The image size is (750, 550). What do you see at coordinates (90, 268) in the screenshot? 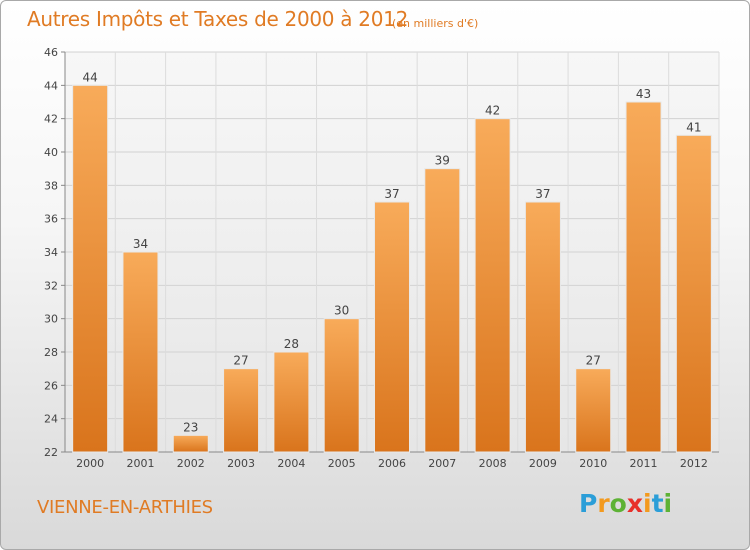
I see `bar-2000` at bounding box center [90, 268].